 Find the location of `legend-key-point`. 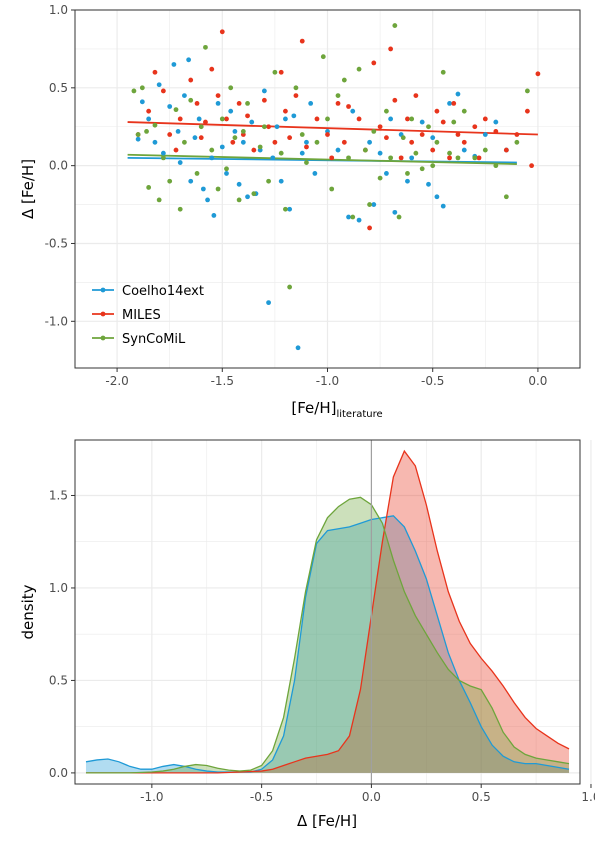

legend-key-point is located at coordinates (103, 290).